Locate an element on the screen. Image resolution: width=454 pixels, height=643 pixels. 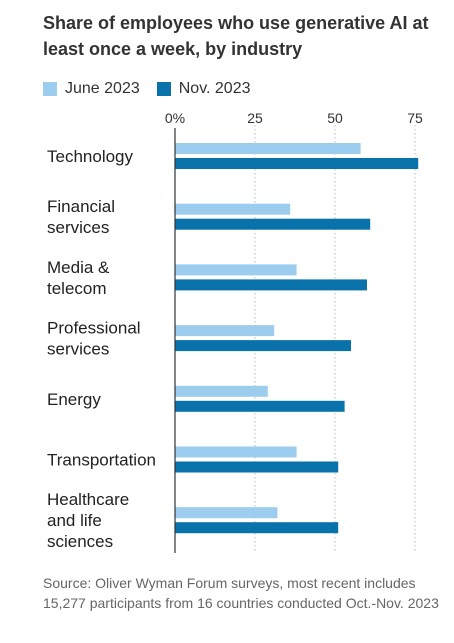
category-label-5: Transportation is located at coordinates (101, 460).